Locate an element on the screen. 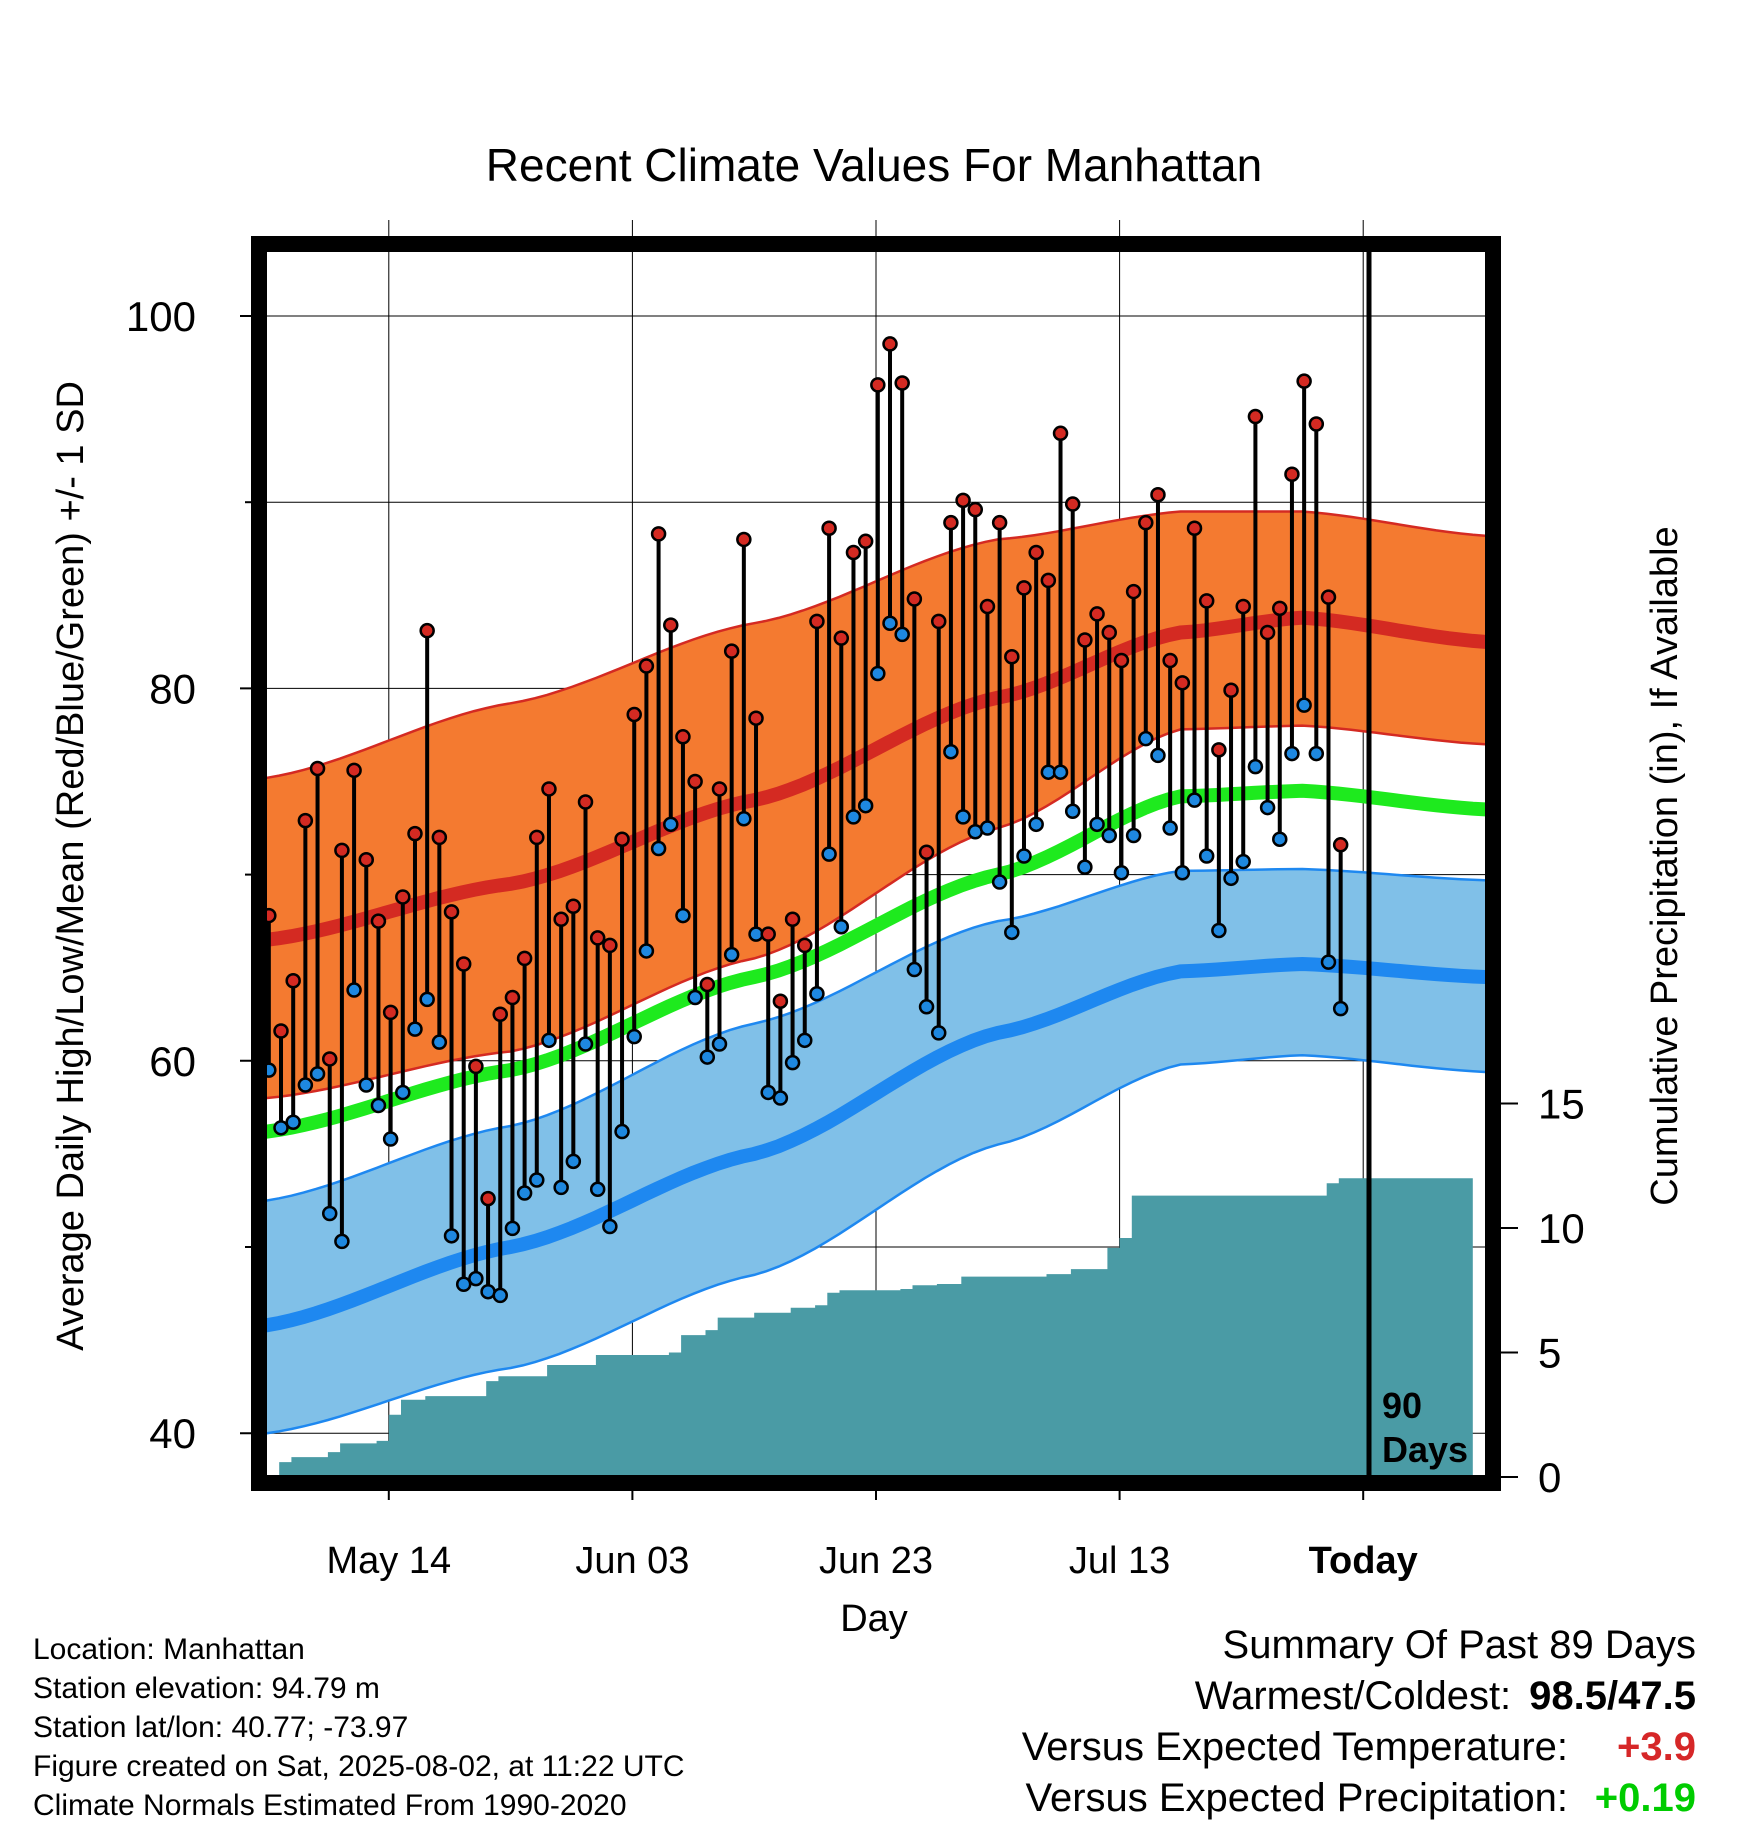 The height and width of the screenshot is (1828, 1748). precip-anomaly-label: Versus Expected Precipitation: is located at coordinates (1296, 1798).